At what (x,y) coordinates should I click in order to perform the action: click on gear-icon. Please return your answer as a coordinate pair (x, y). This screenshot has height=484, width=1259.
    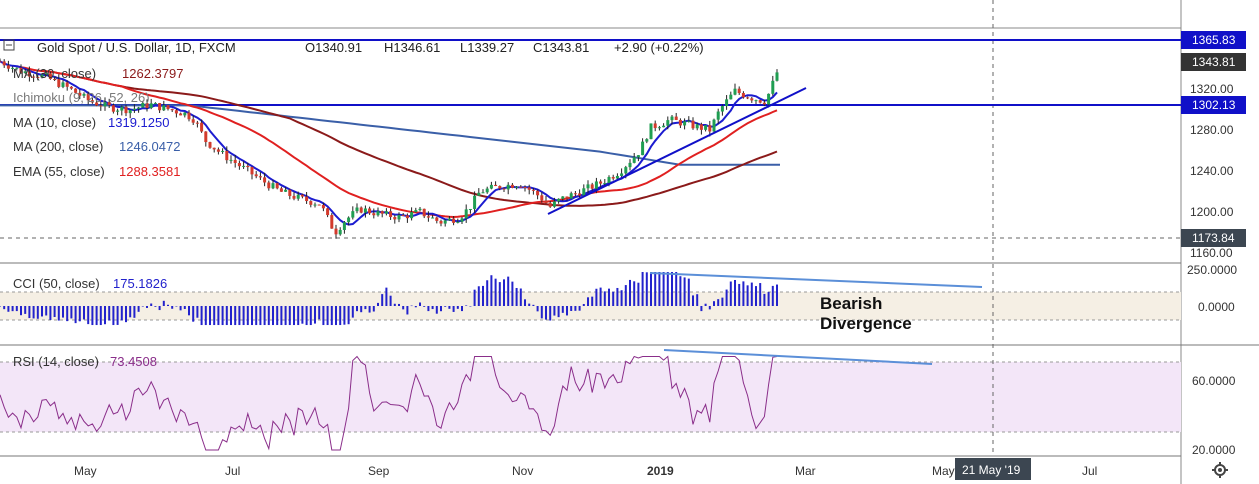
    Looking at the image, I should click on (1220, 470).